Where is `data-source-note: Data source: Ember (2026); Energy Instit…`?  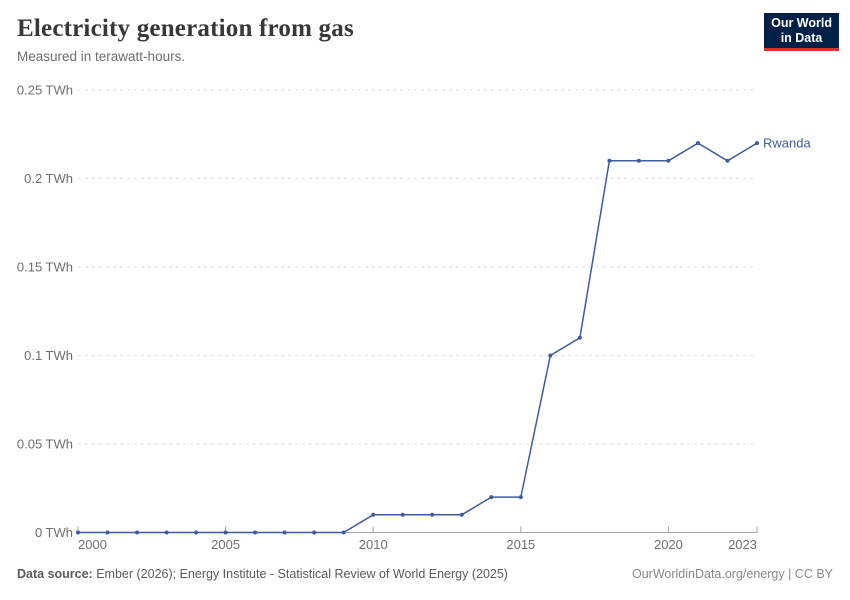 data-source-note: Data source: Ember (2026); Energy Instit… is located at coordinates (262, 574).